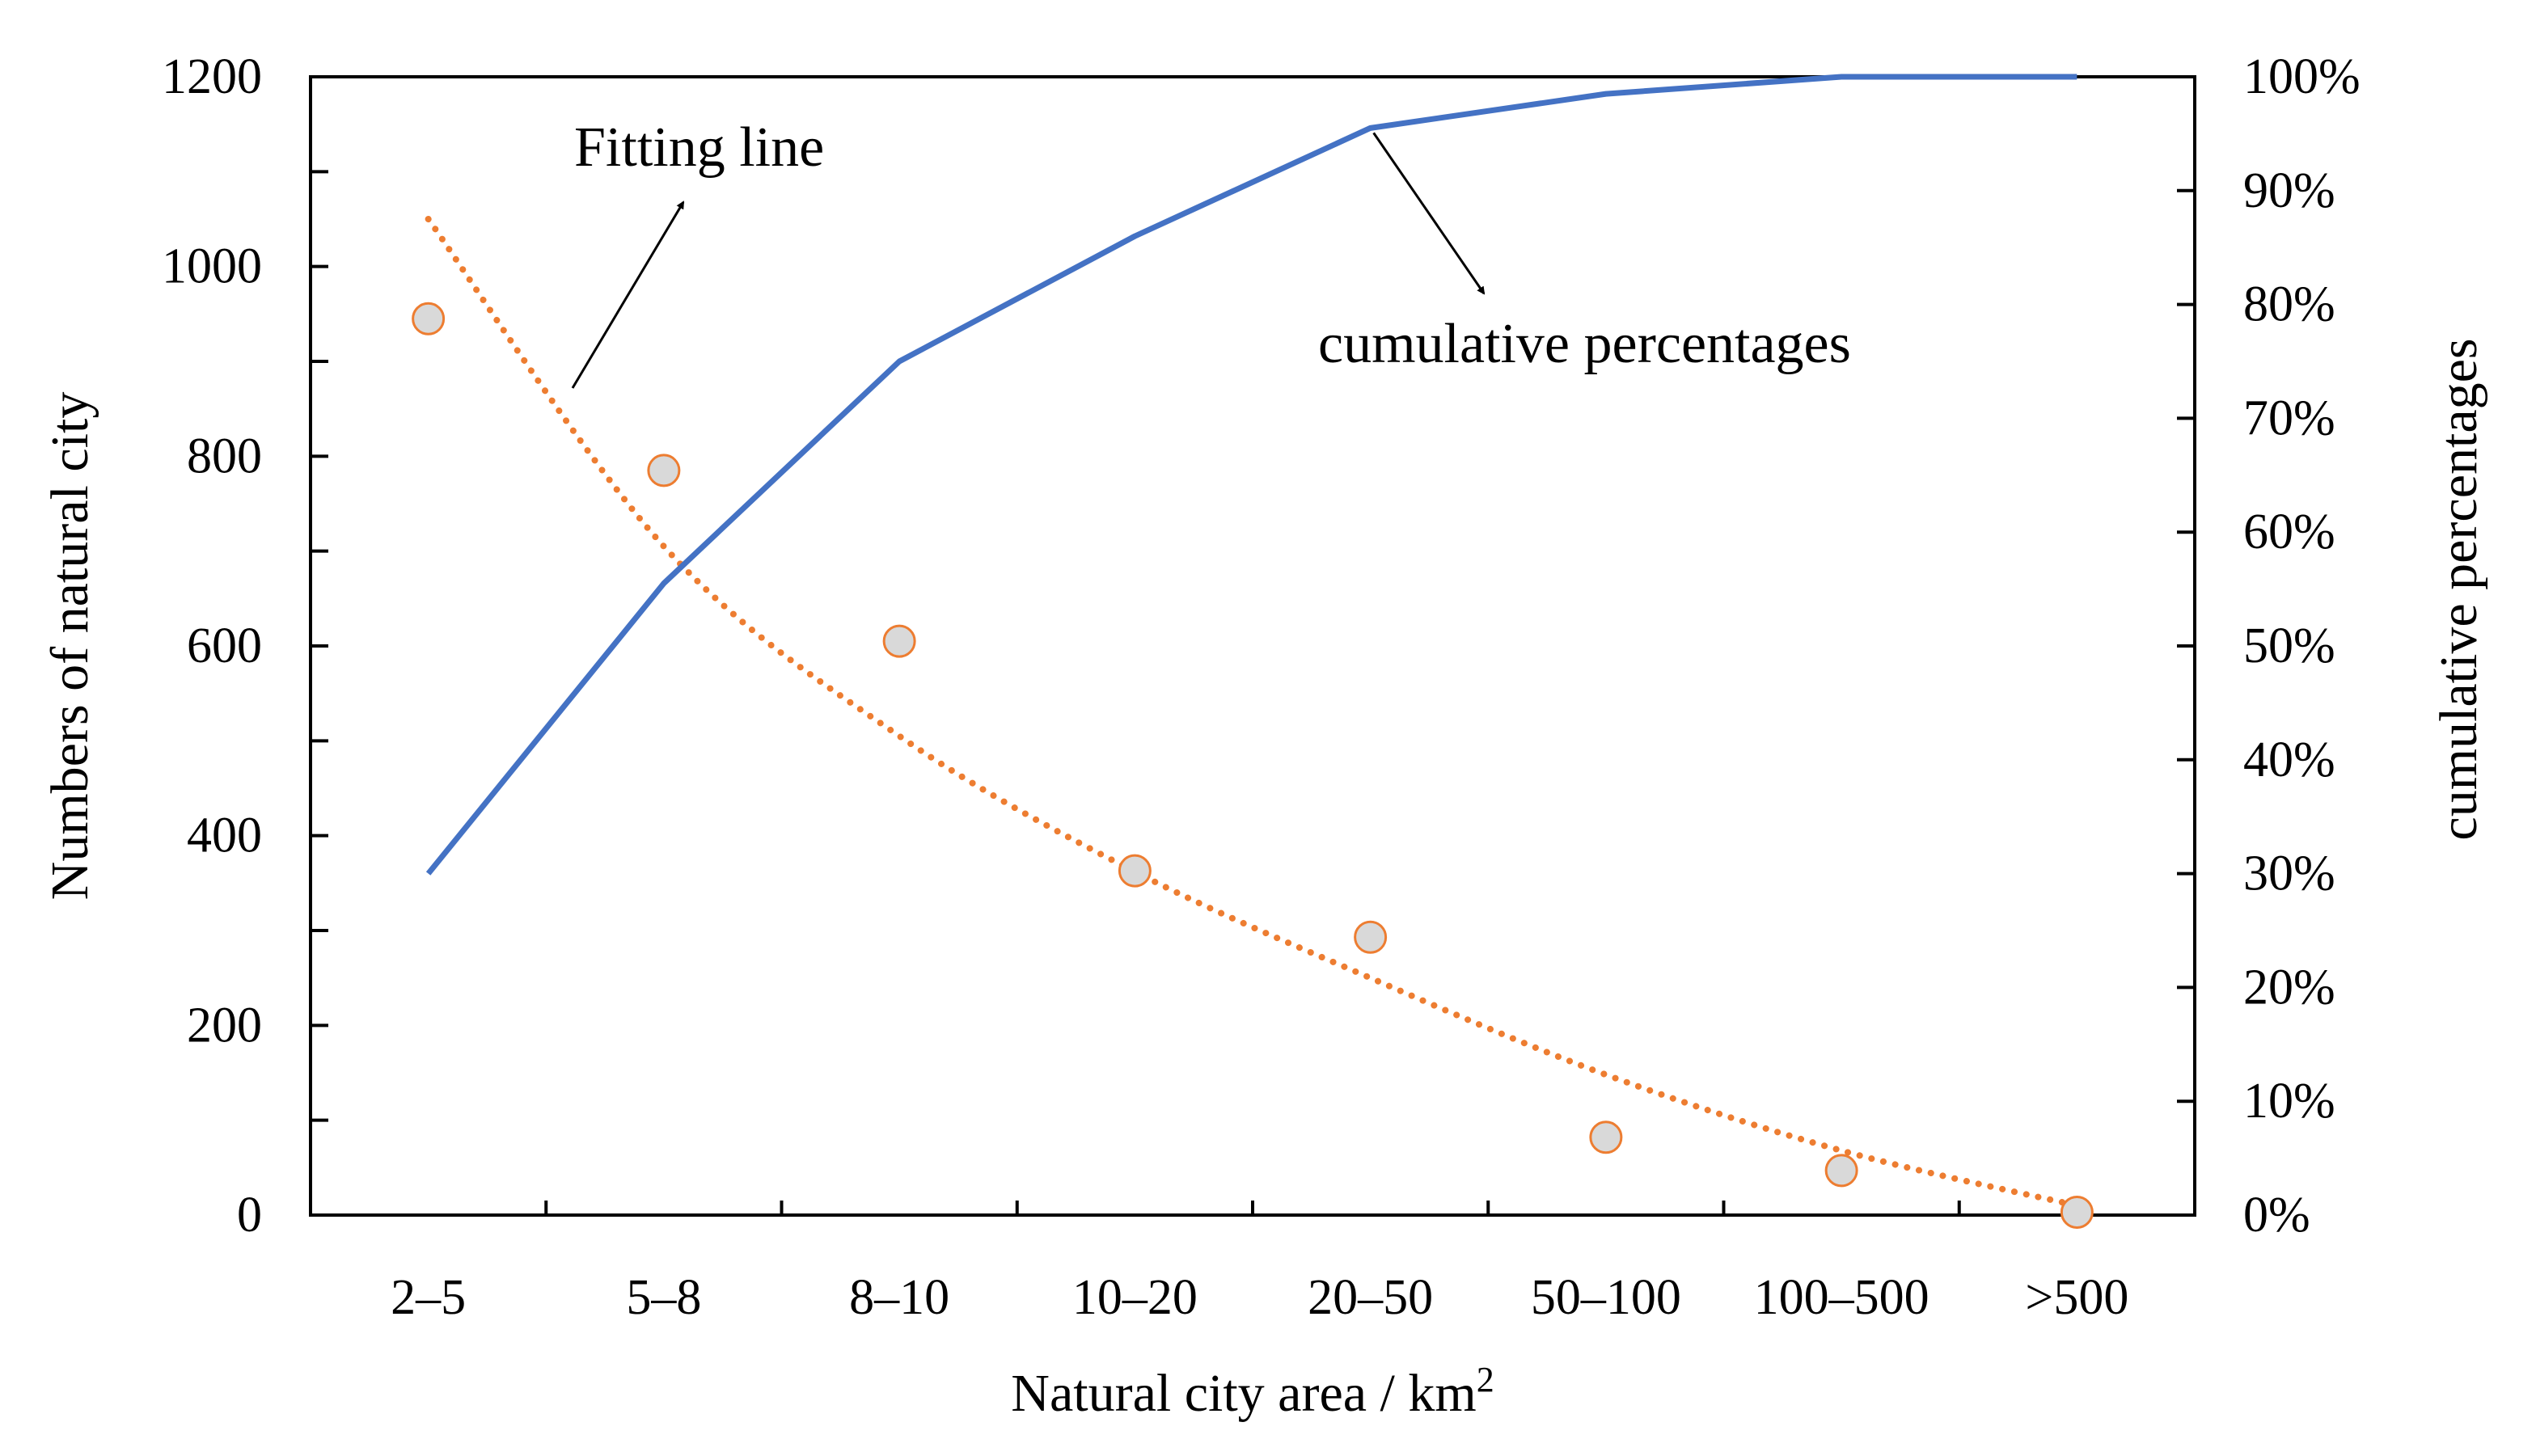  What do you see at coordinates (2302, 76) in the screenshot?
I see `right-y-tick-label: 100%` at bounding box center [2302, 76].